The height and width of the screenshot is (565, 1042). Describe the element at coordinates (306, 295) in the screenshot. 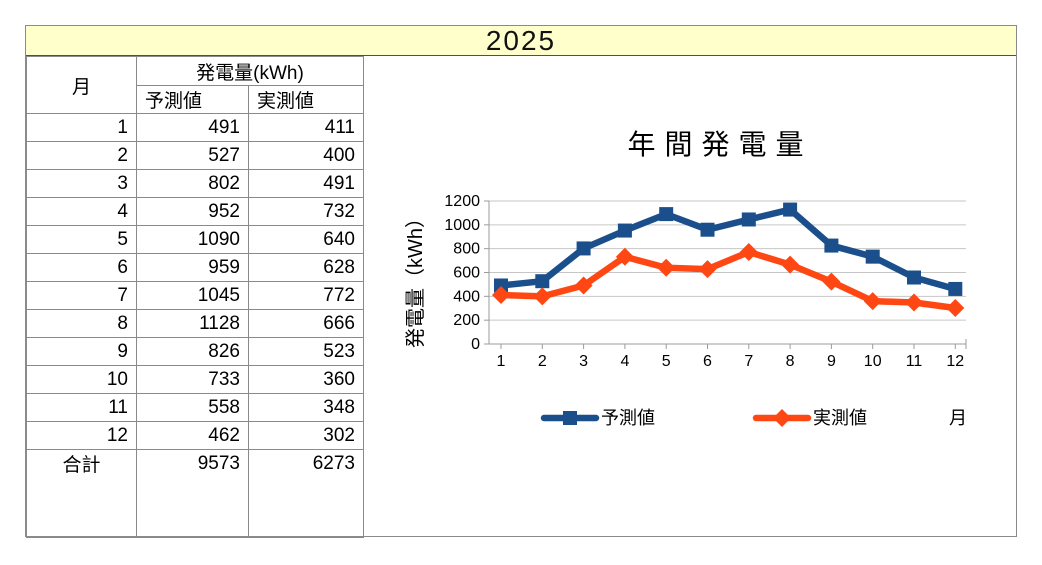

I see `actual-cell: 772` at that location.